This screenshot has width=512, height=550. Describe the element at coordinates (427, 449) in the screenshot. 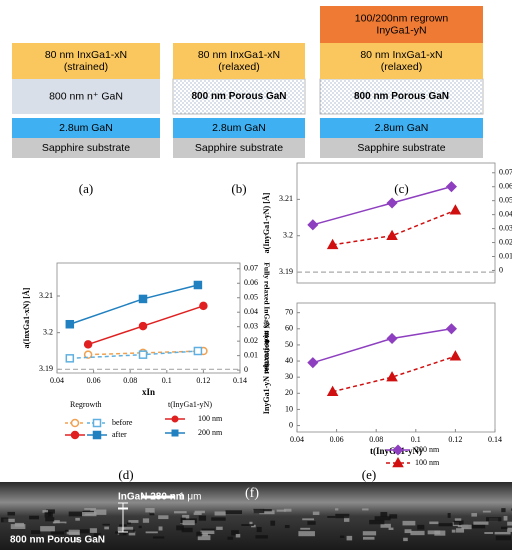

I see `legend-entry: 200 nm` at that location.